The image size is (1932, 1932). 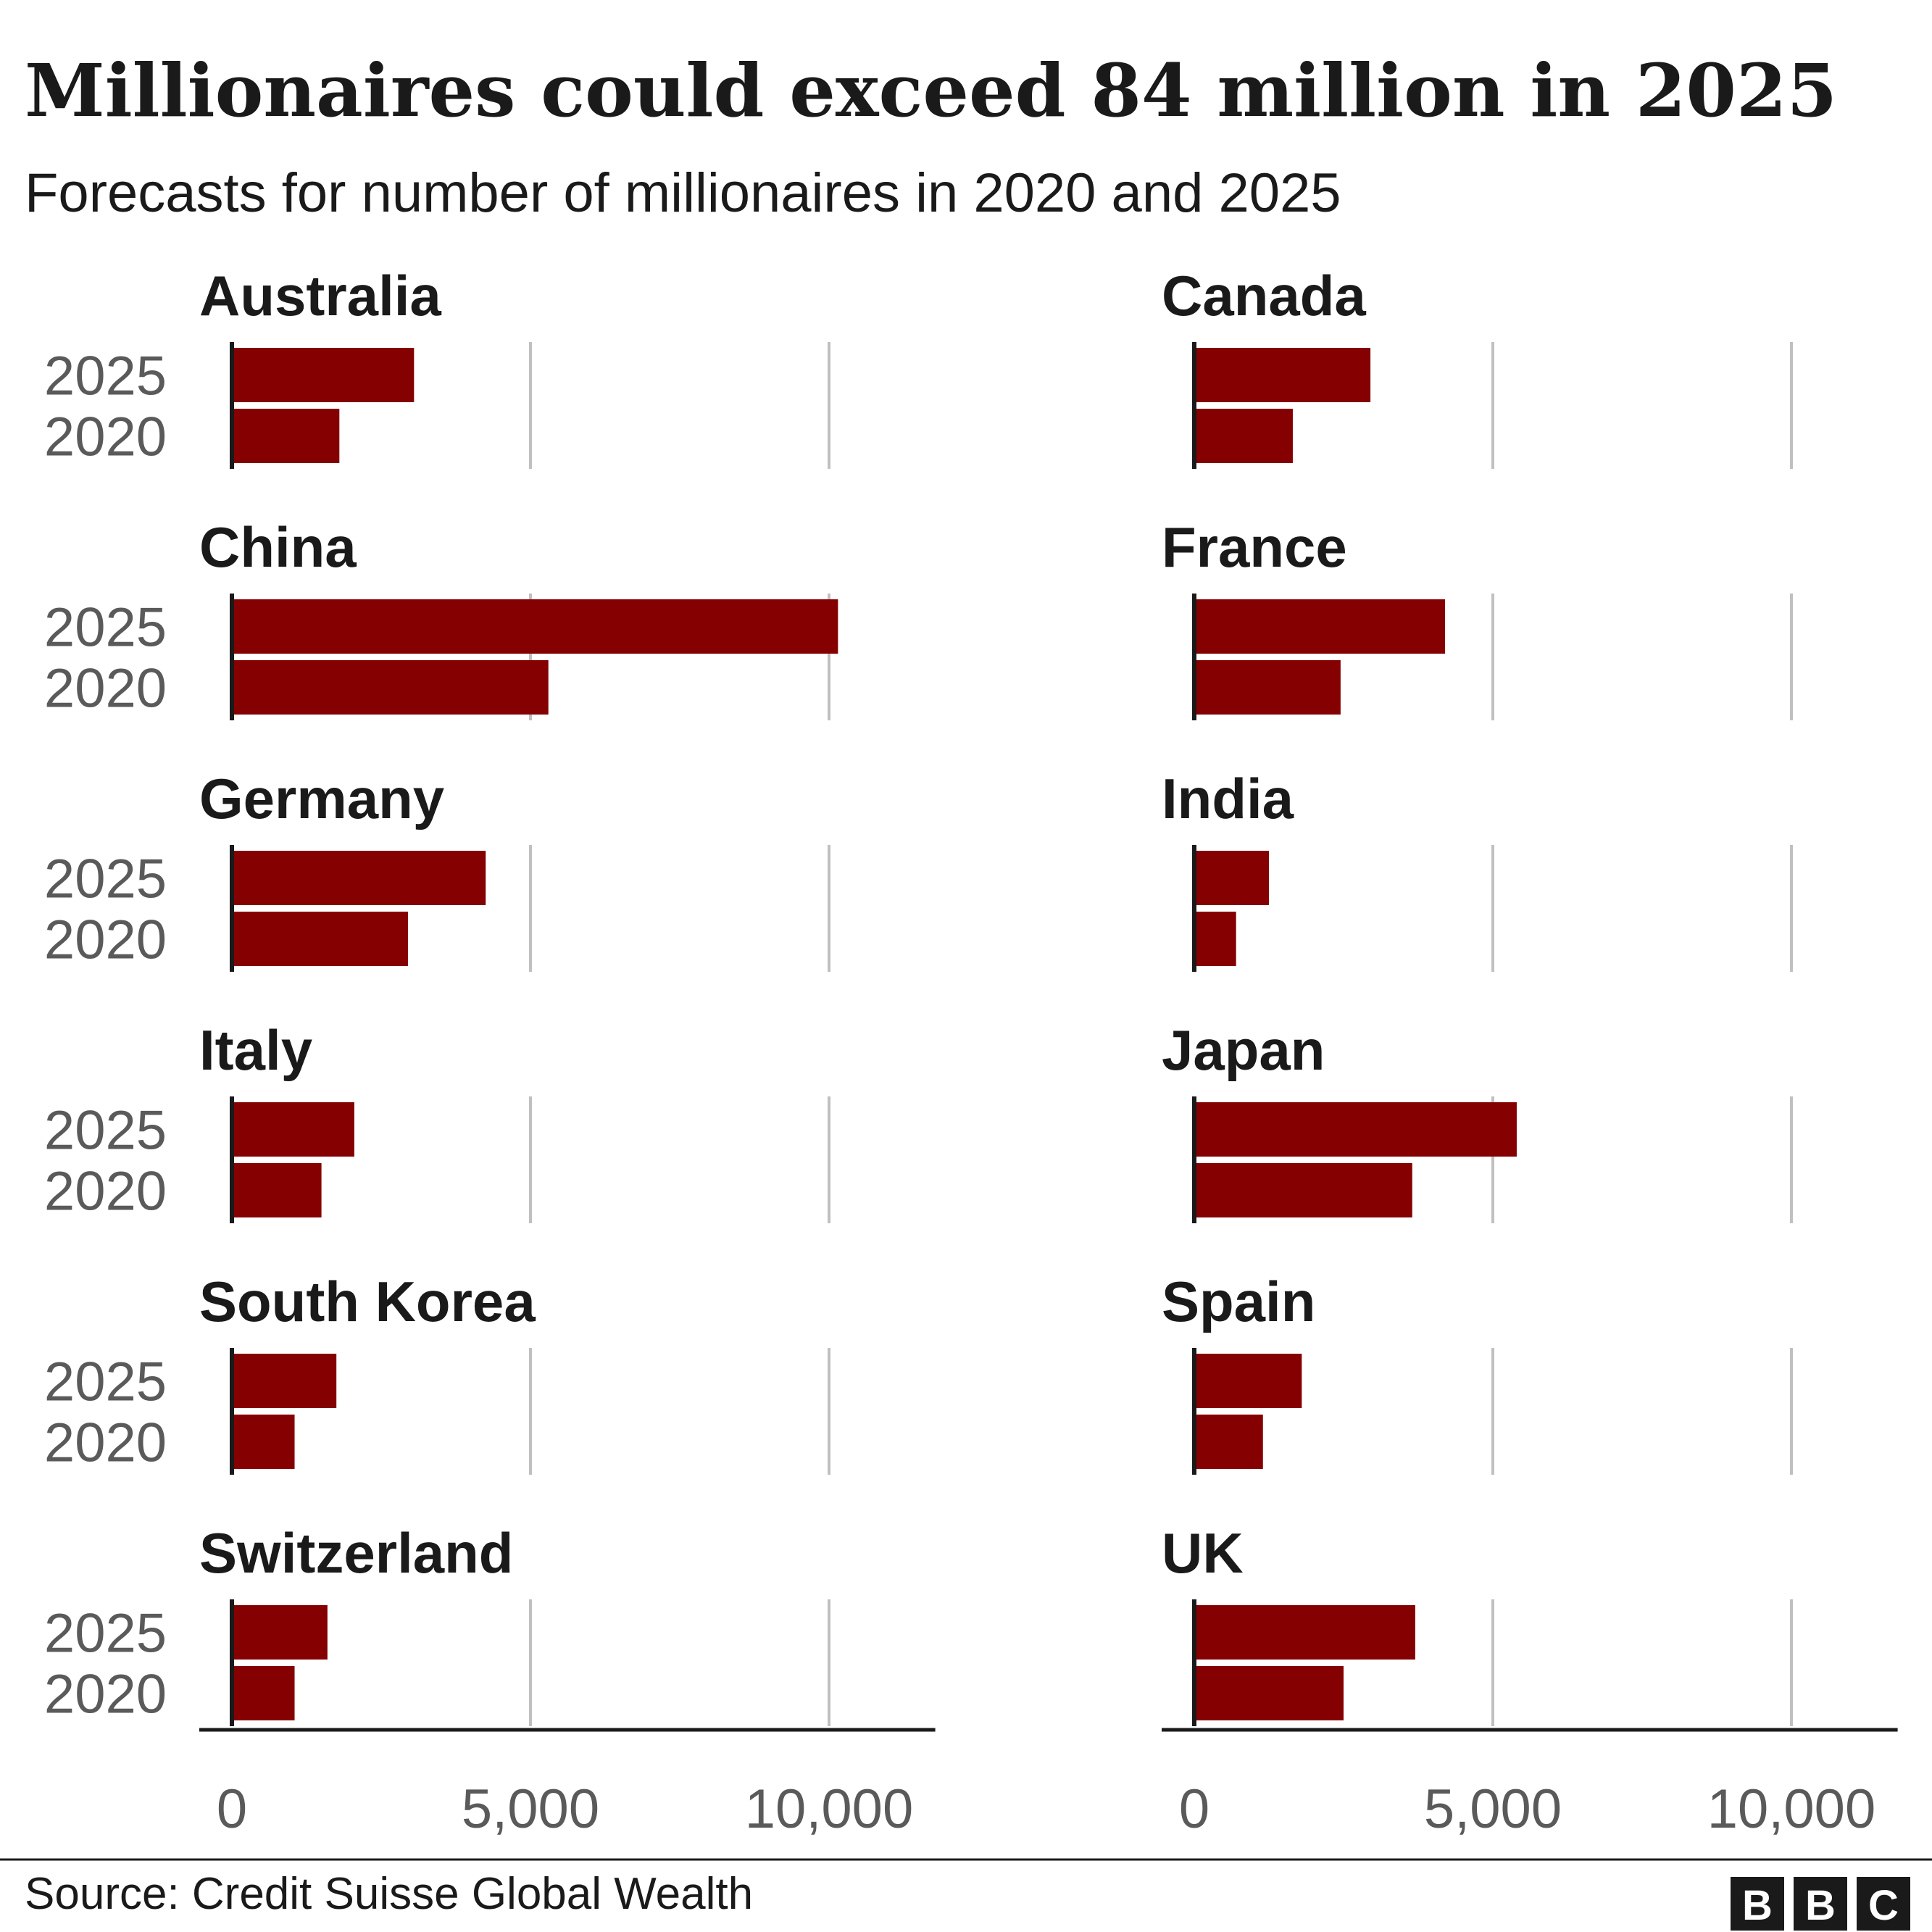 What do you see at coordinates (106, 1192) in the screenshot?
I see `category-label-italy-2020: 2020` at bounding box center [106, 1192].